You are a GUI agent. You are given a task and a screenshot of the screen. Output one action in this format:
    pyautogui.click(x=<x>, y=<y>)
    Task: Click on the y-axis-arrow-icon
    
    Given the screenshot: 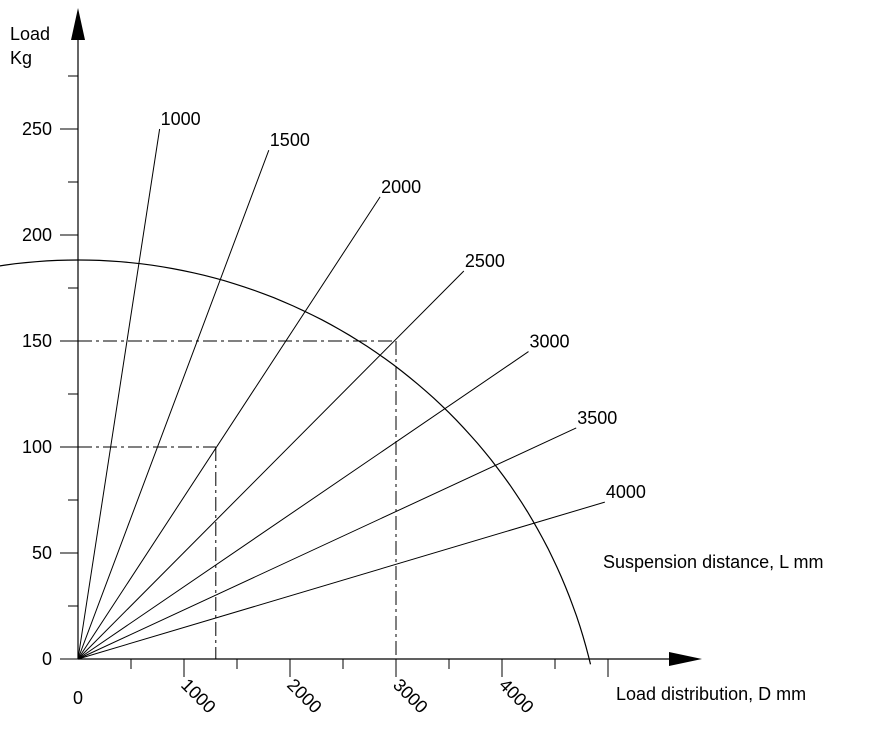 What is the action you would take?
    pyautogui.click(x=78, y=24)
    